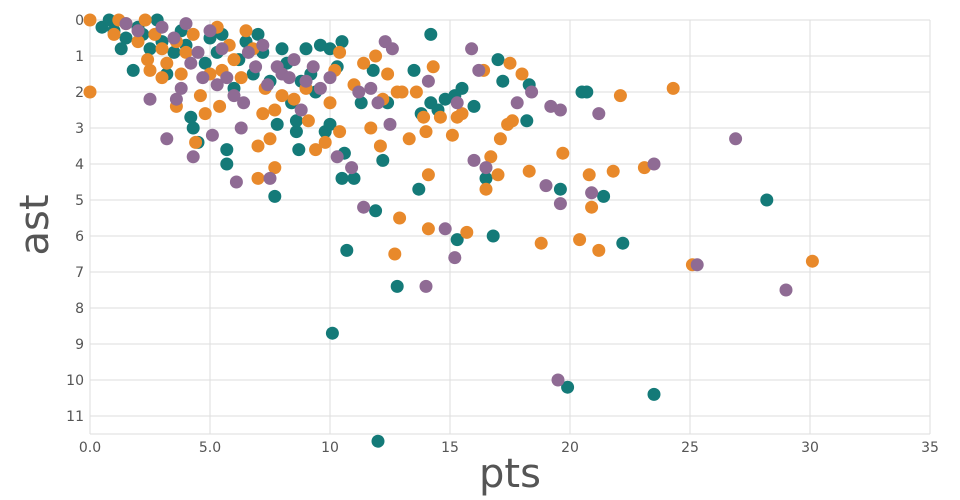 The image size is (960, 500). Describe the element at coordinates (930, 448) in the screenshot. I see `x-tick-label: 35` at that location.